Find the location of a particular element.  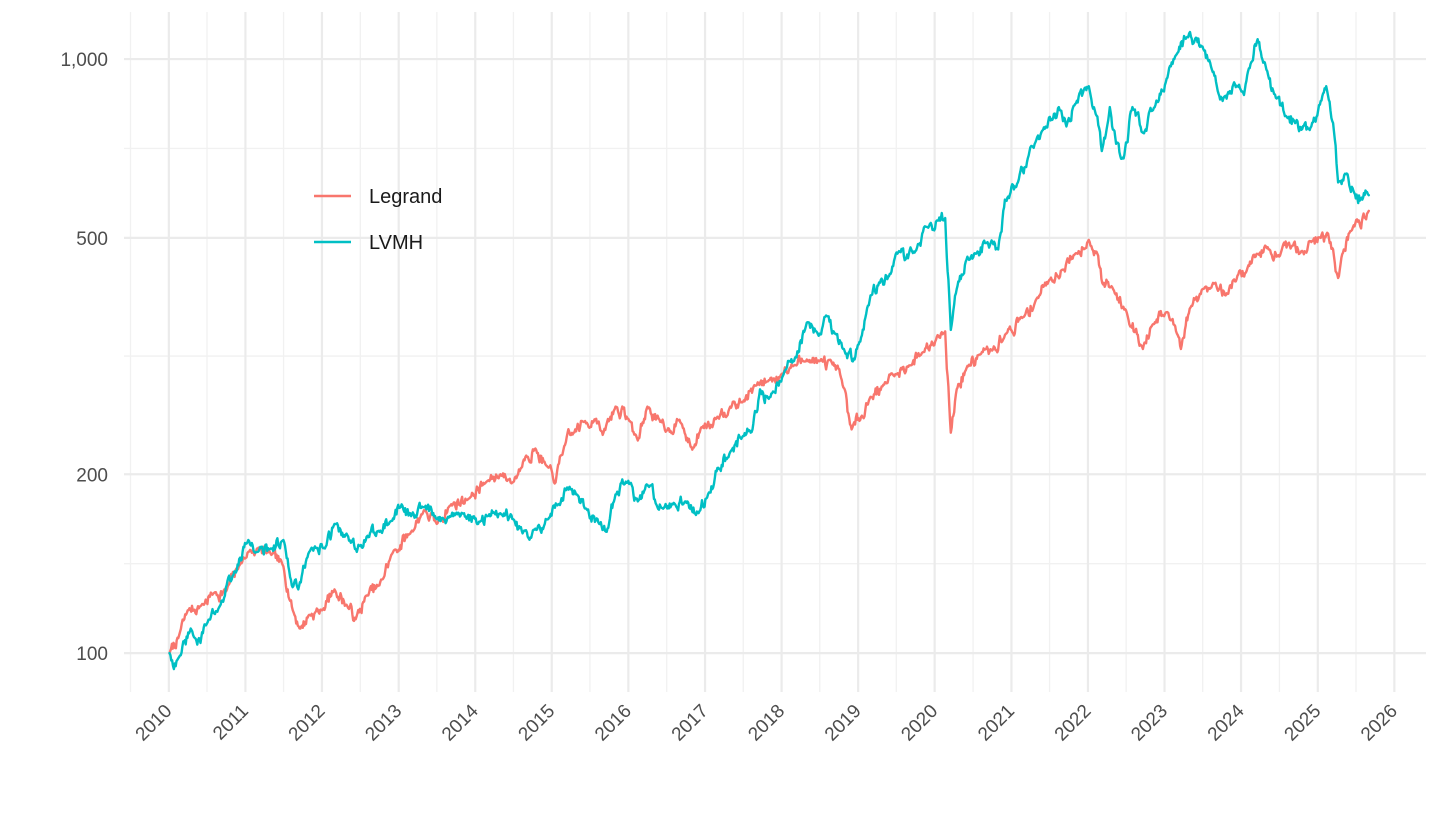

x-tick-label: 2018 is located at coordinates (766, 723).